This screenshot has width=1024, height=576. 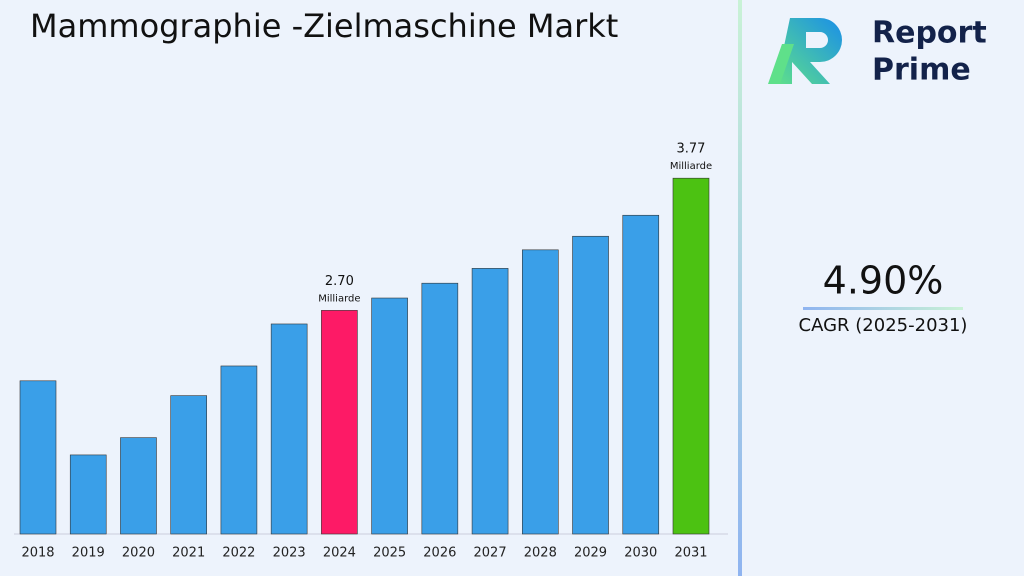 What do you see at coordinates (740, 288) in the screenshot?
I see `divider` at bounding box center [740, 288].